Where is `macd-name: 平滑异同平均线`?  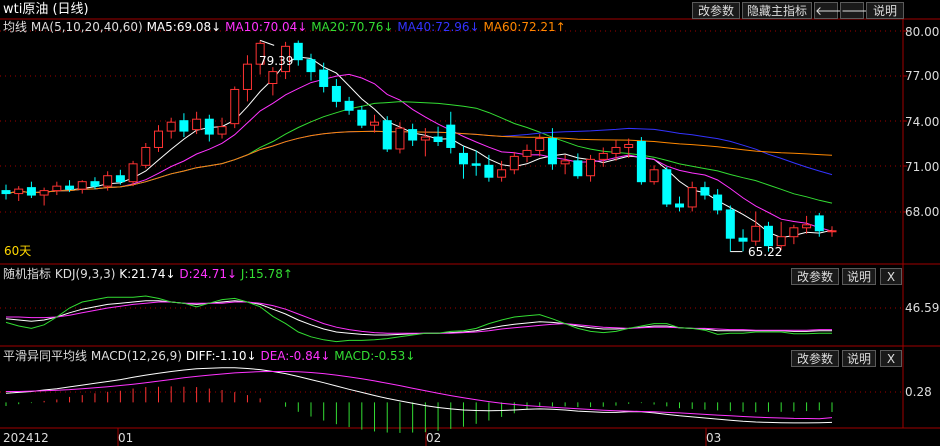 macd-name: 平滑异同平均线 is located at coordinates (45, 356).